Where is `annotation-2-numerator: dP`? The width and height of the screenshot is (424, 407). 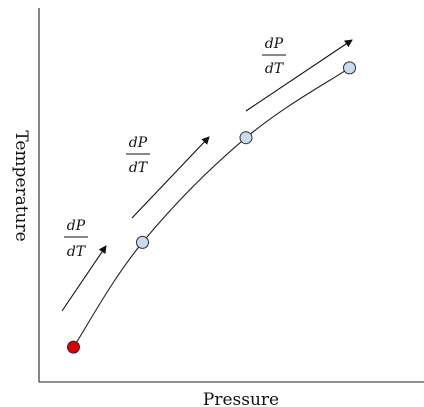
annotation-2-numerator: dP is located at coordinates (138, 143).